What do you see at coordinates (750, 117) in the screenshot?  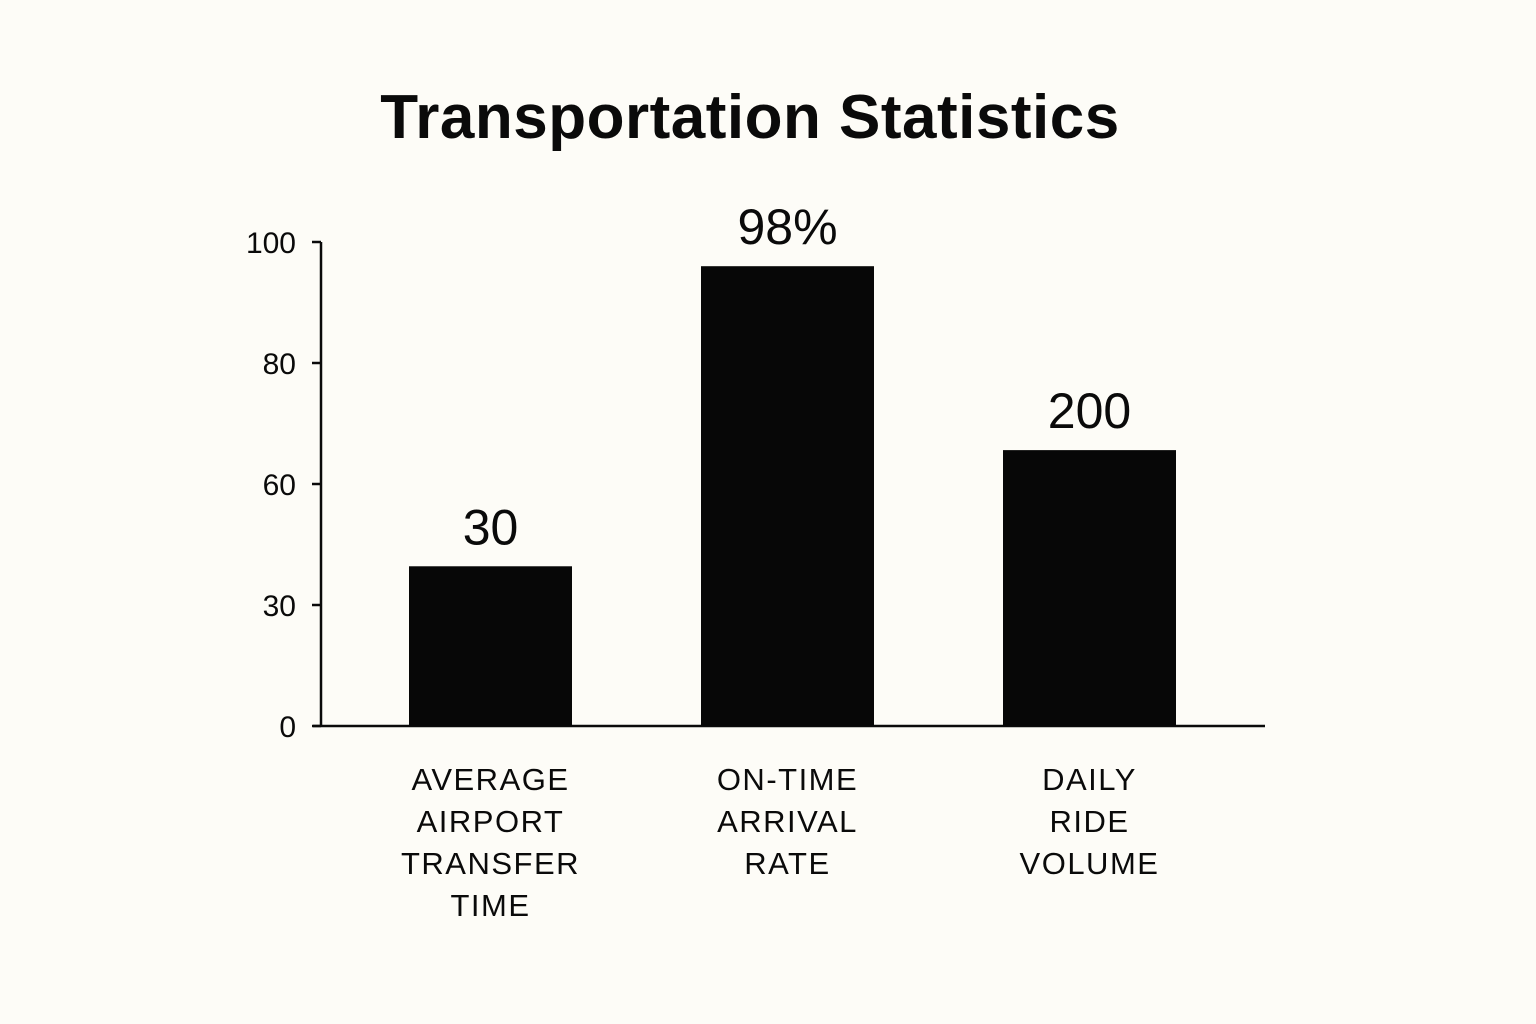 I see `chart-title: Transportation Statistics` at bounding box center [750, 117].